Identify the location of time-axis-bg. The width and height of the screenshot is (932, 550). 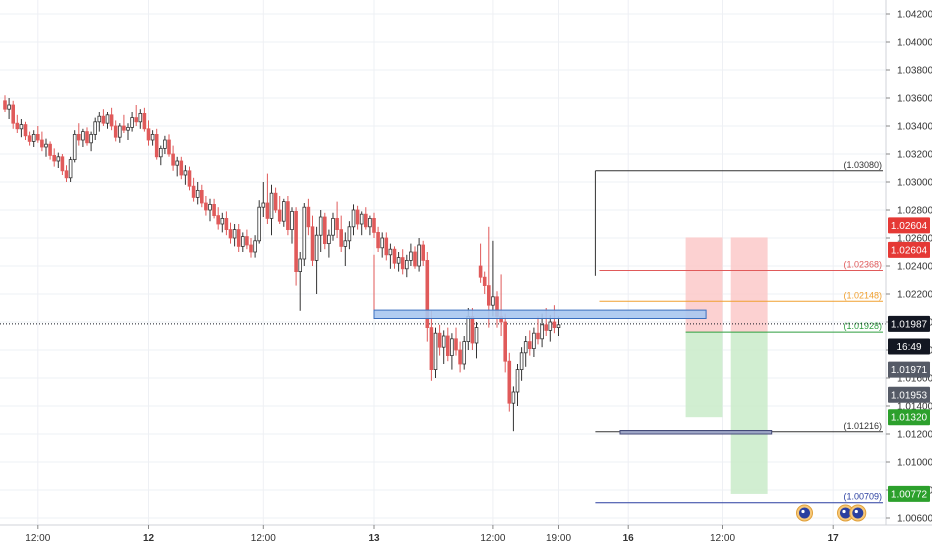
(466, 537).